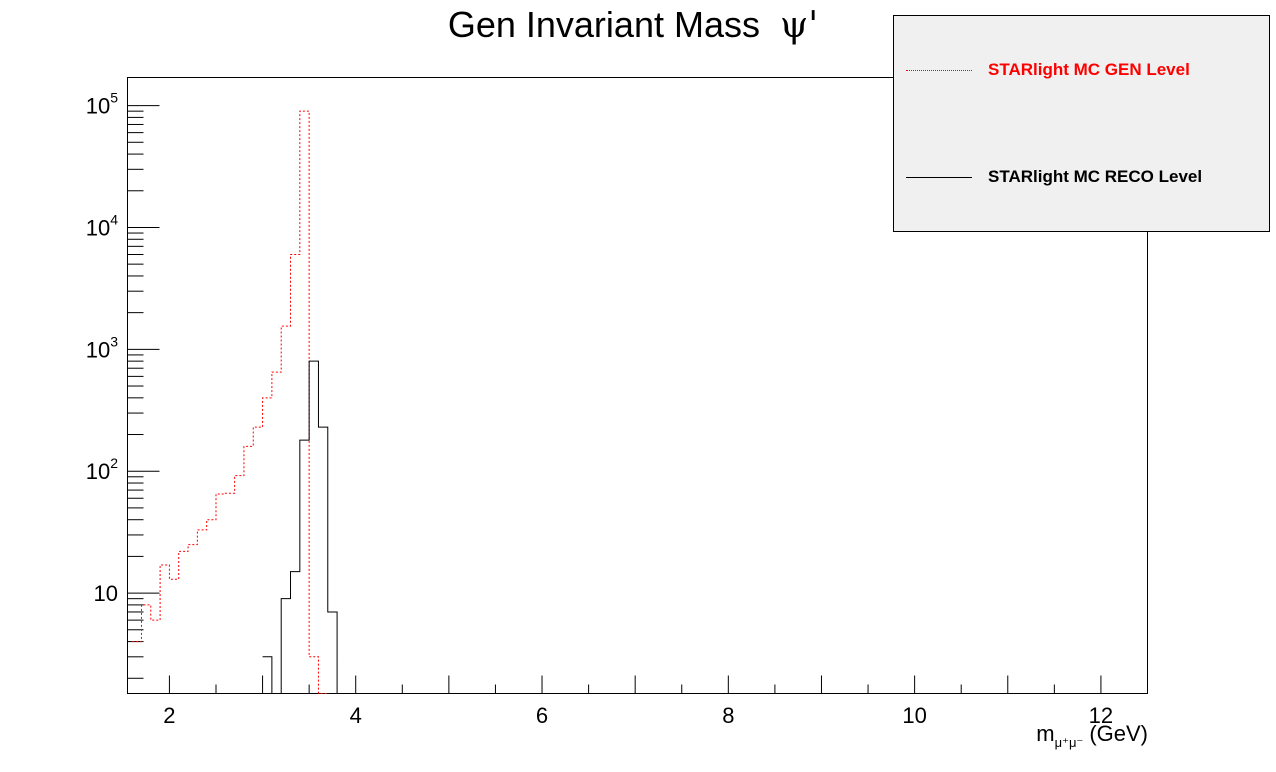 Image resolution: width=1276 pixels, height=772 pixels. I want to click on x-axis-ticks, so click(658, 684).